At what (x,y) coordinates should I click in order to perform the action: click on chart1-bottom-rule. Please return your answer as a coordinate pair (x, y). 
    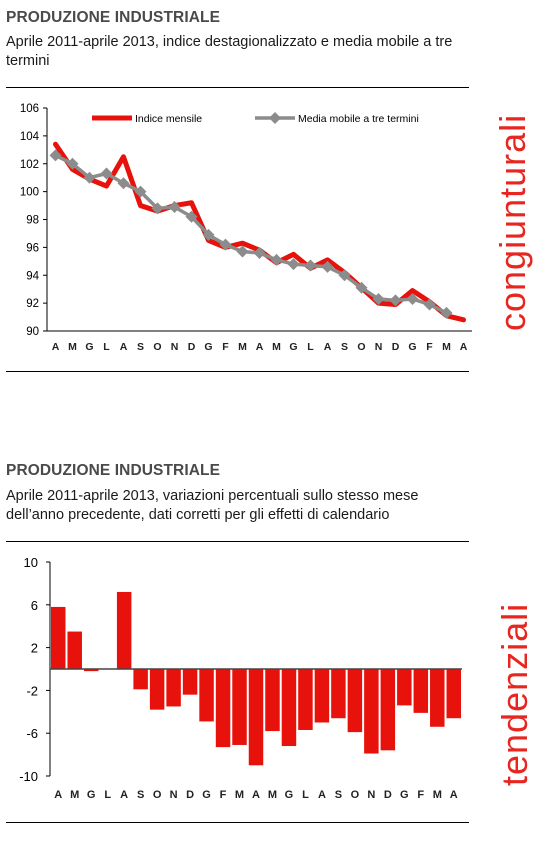
    Looking at the image, I should click on (237, 371).